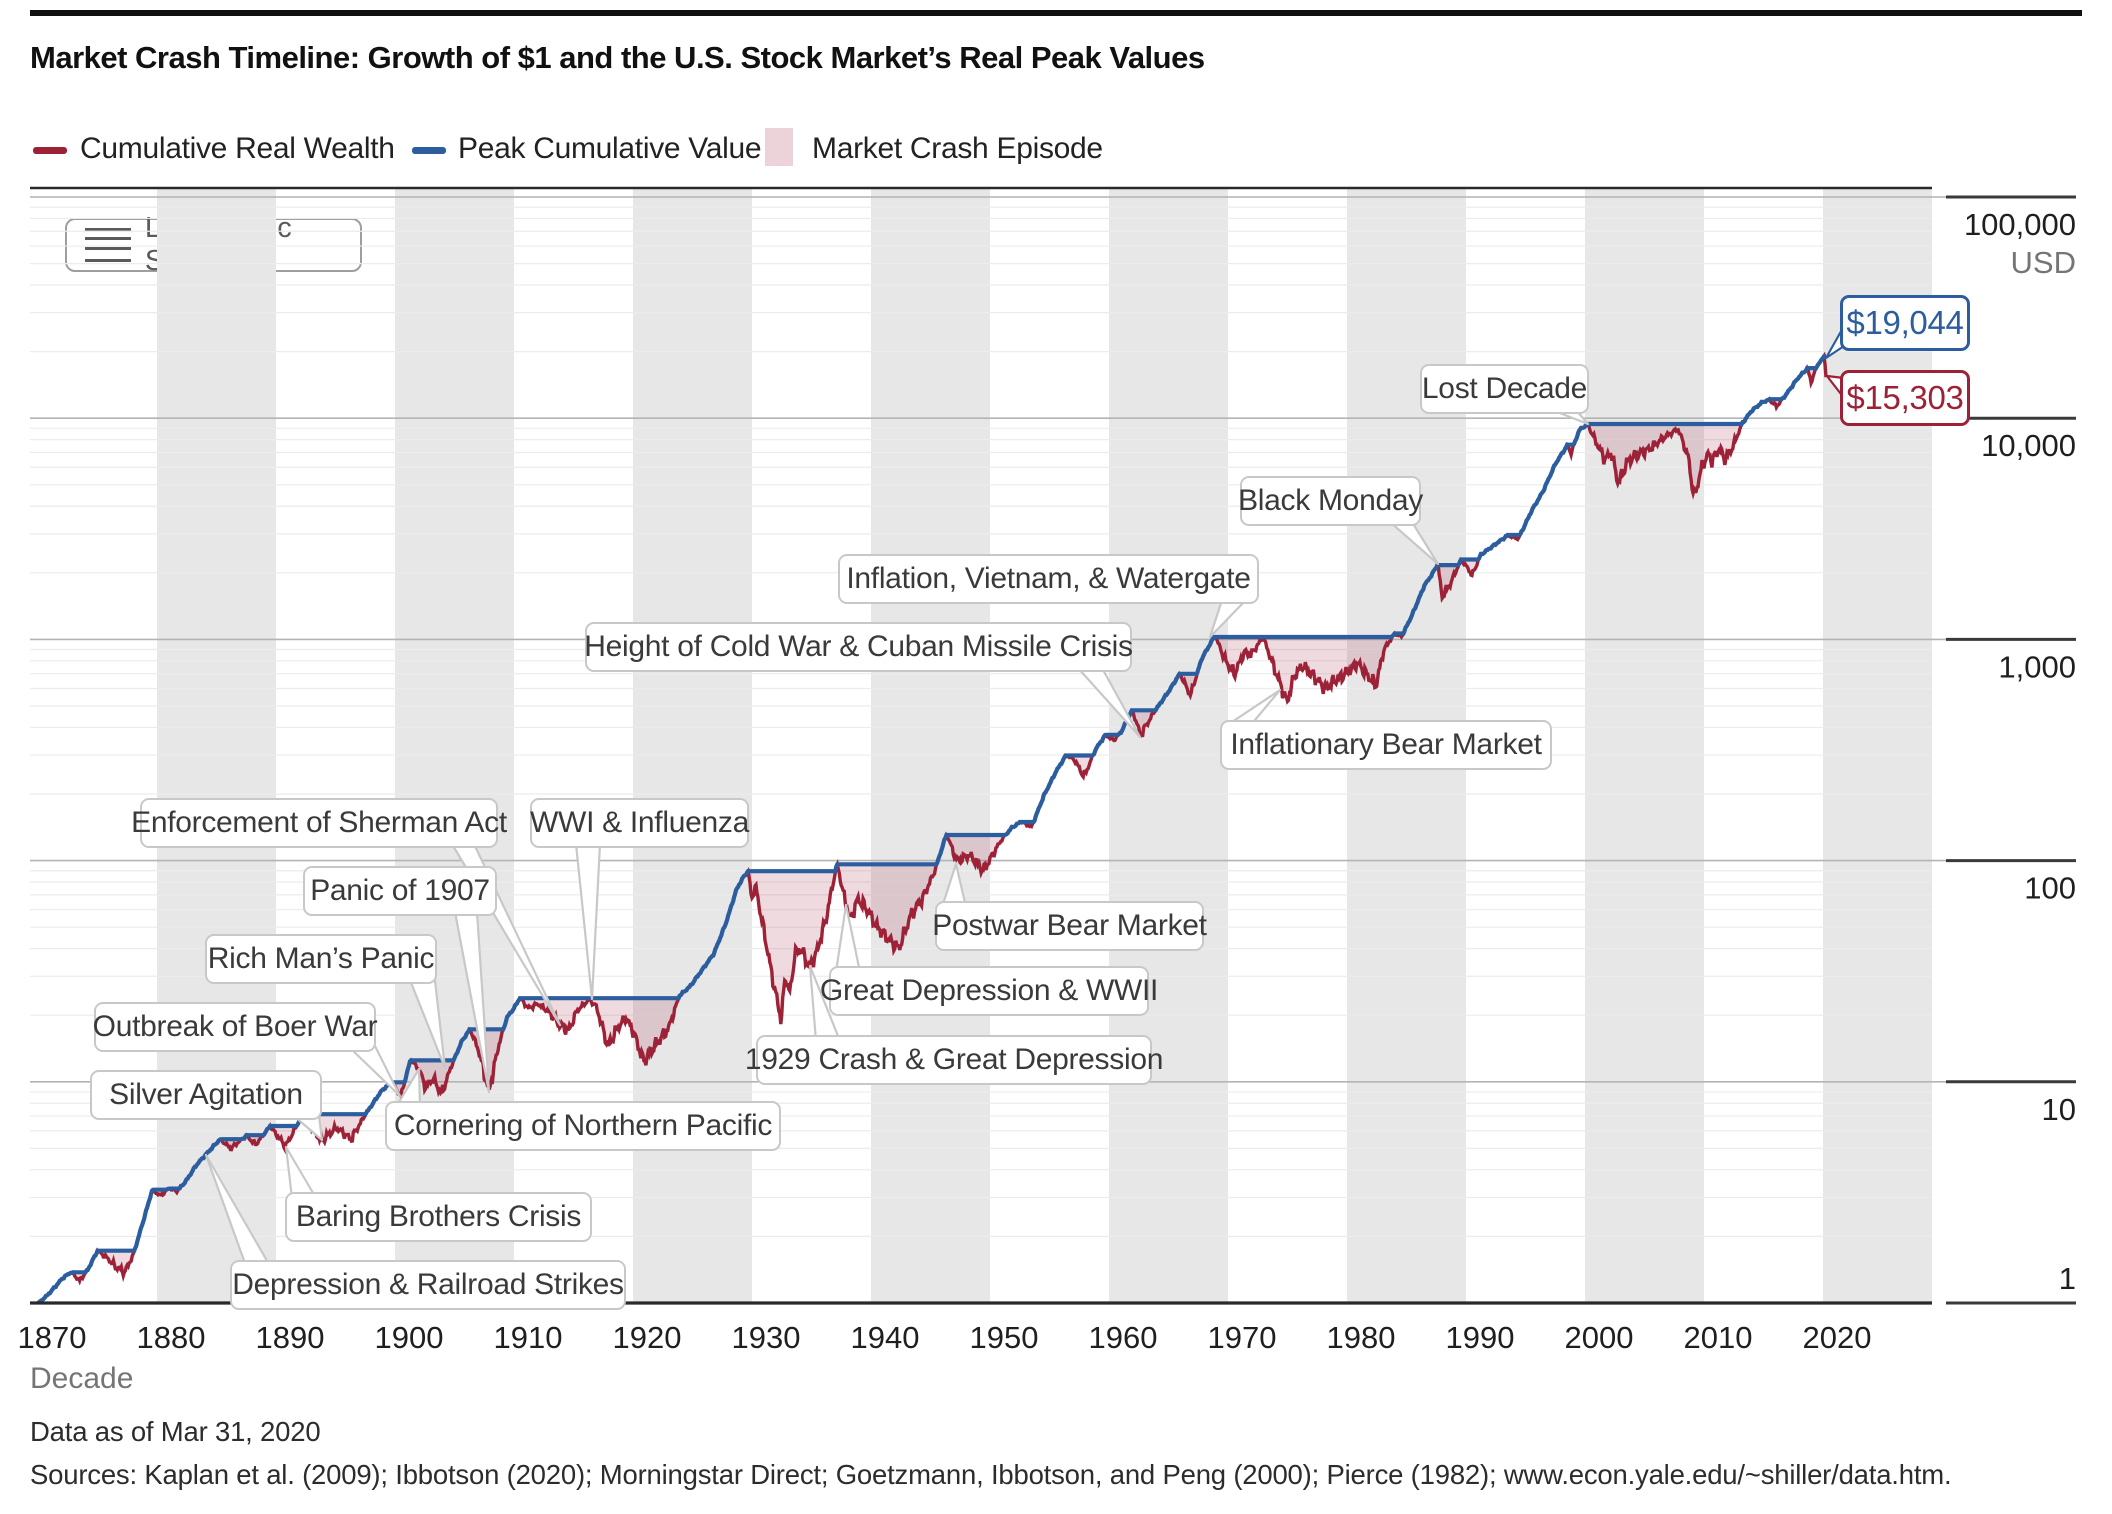 The image size is (2112, 1514). I want to click on callout-enforcement-of-sherman-act: Enforcement of Sherman Act, so click(319, 823).